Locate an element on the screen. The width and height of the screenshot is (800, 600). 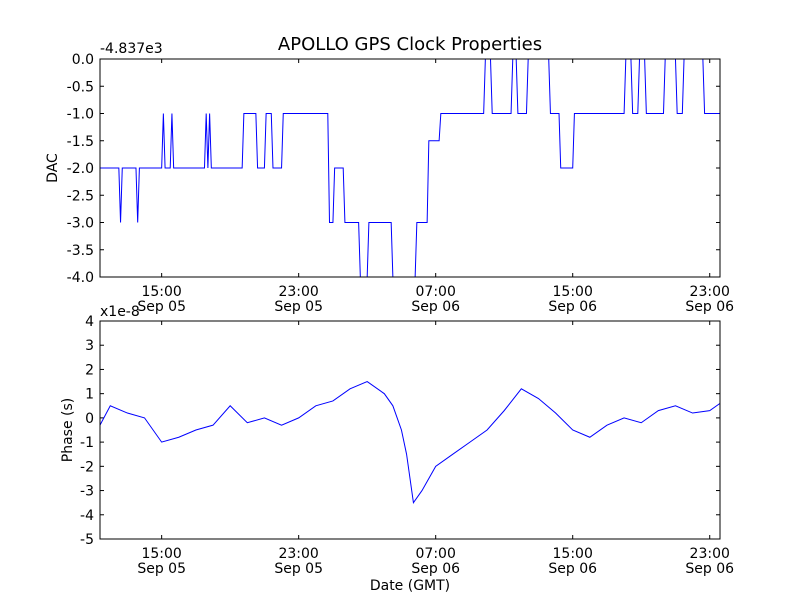
y-tick-label: 3 is located at coordinates (89, 346).